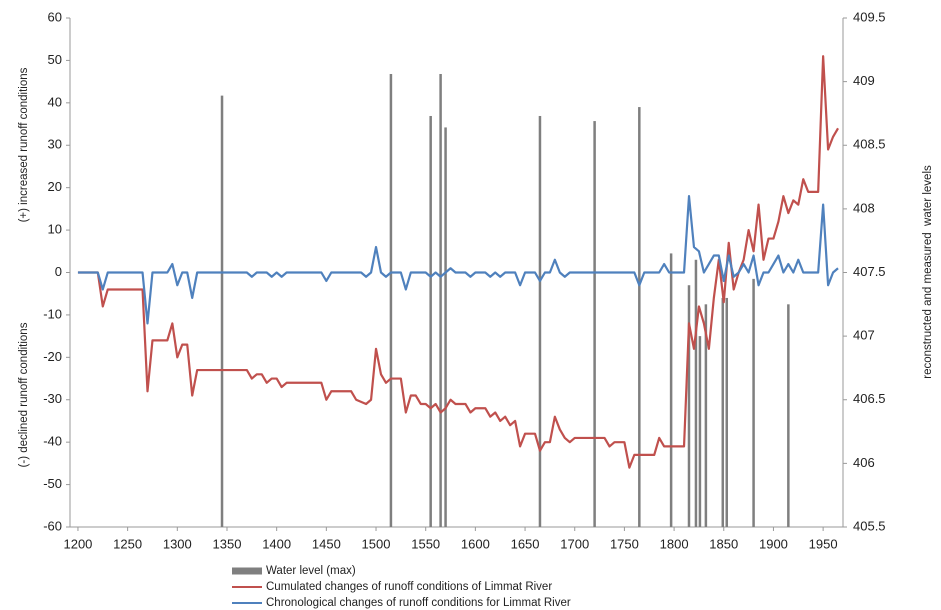  Describe the element at coordinates (869, 16) in the screenshot. I see `y2-tick-label: 409.5` at that location.